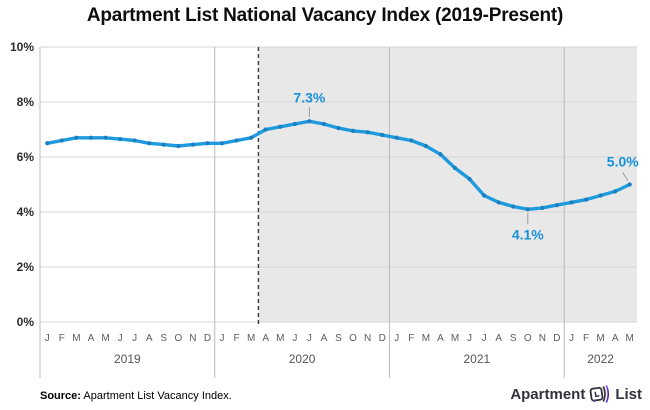 The width and height of the screenshot is (650, 410). I want to click on svg-text: 2022, so click(600, 359).